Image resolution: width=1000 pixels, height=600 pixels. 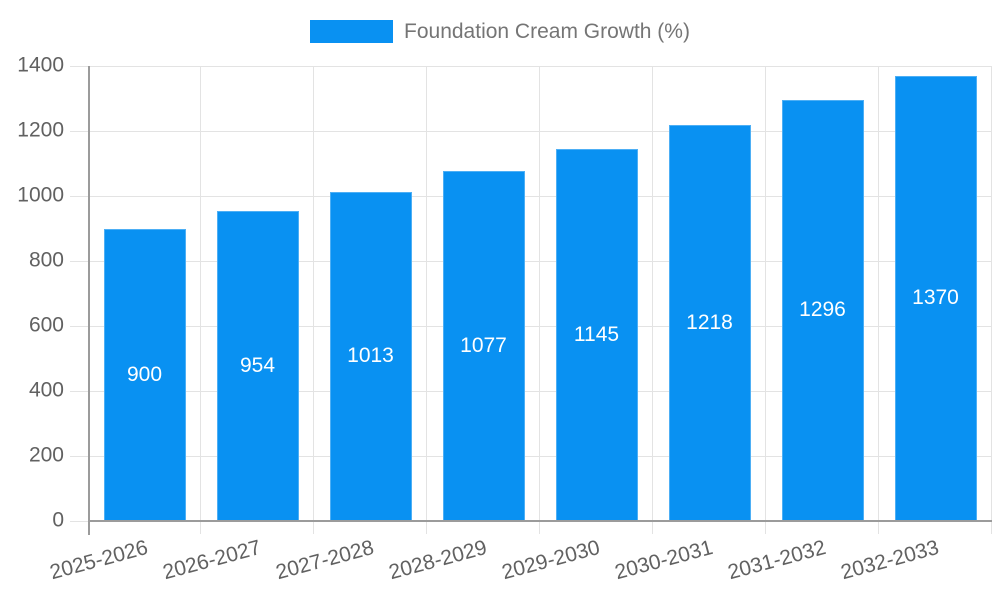 I want to click on bar: 1013, so click(x=370, y=356).